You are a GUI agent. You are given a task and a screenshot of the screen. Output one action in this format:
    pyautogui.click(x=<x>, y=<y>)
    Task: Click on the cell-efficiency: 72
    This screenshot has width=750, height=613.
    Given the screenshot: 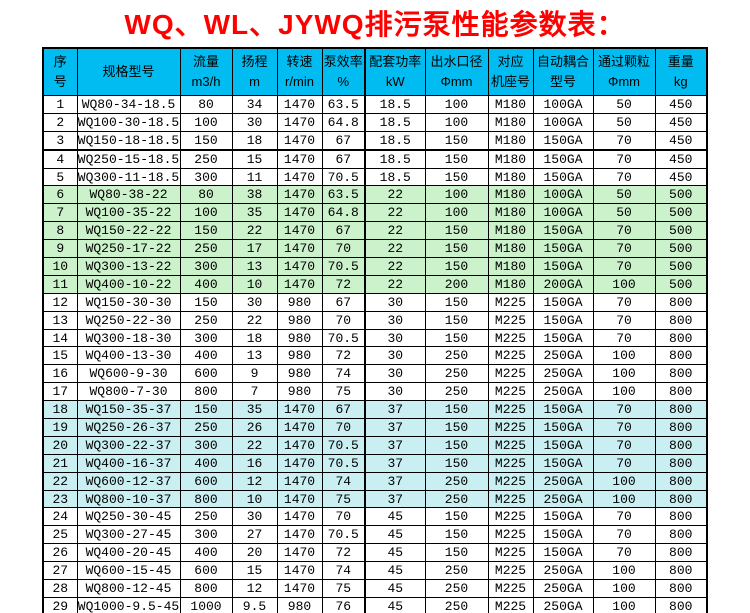 What is the action you would take?
    pyautogui.click(x=343, y=356)
    